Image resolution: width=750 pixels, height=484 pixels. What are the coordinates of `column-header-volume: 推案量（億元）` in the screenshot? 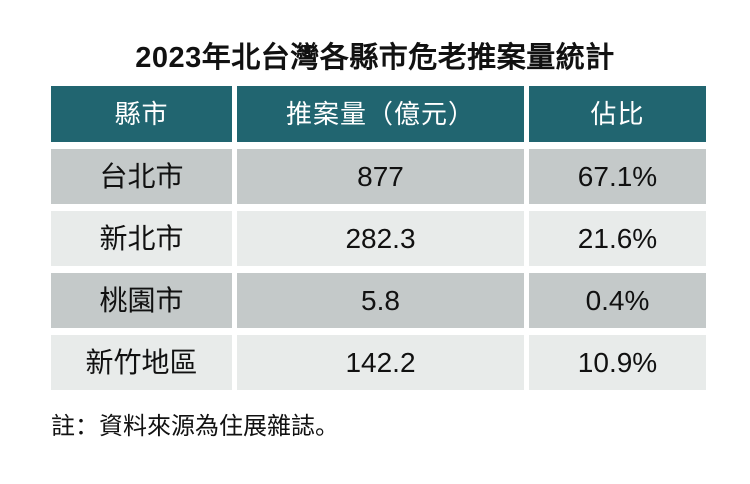 It's located at (380, 114).